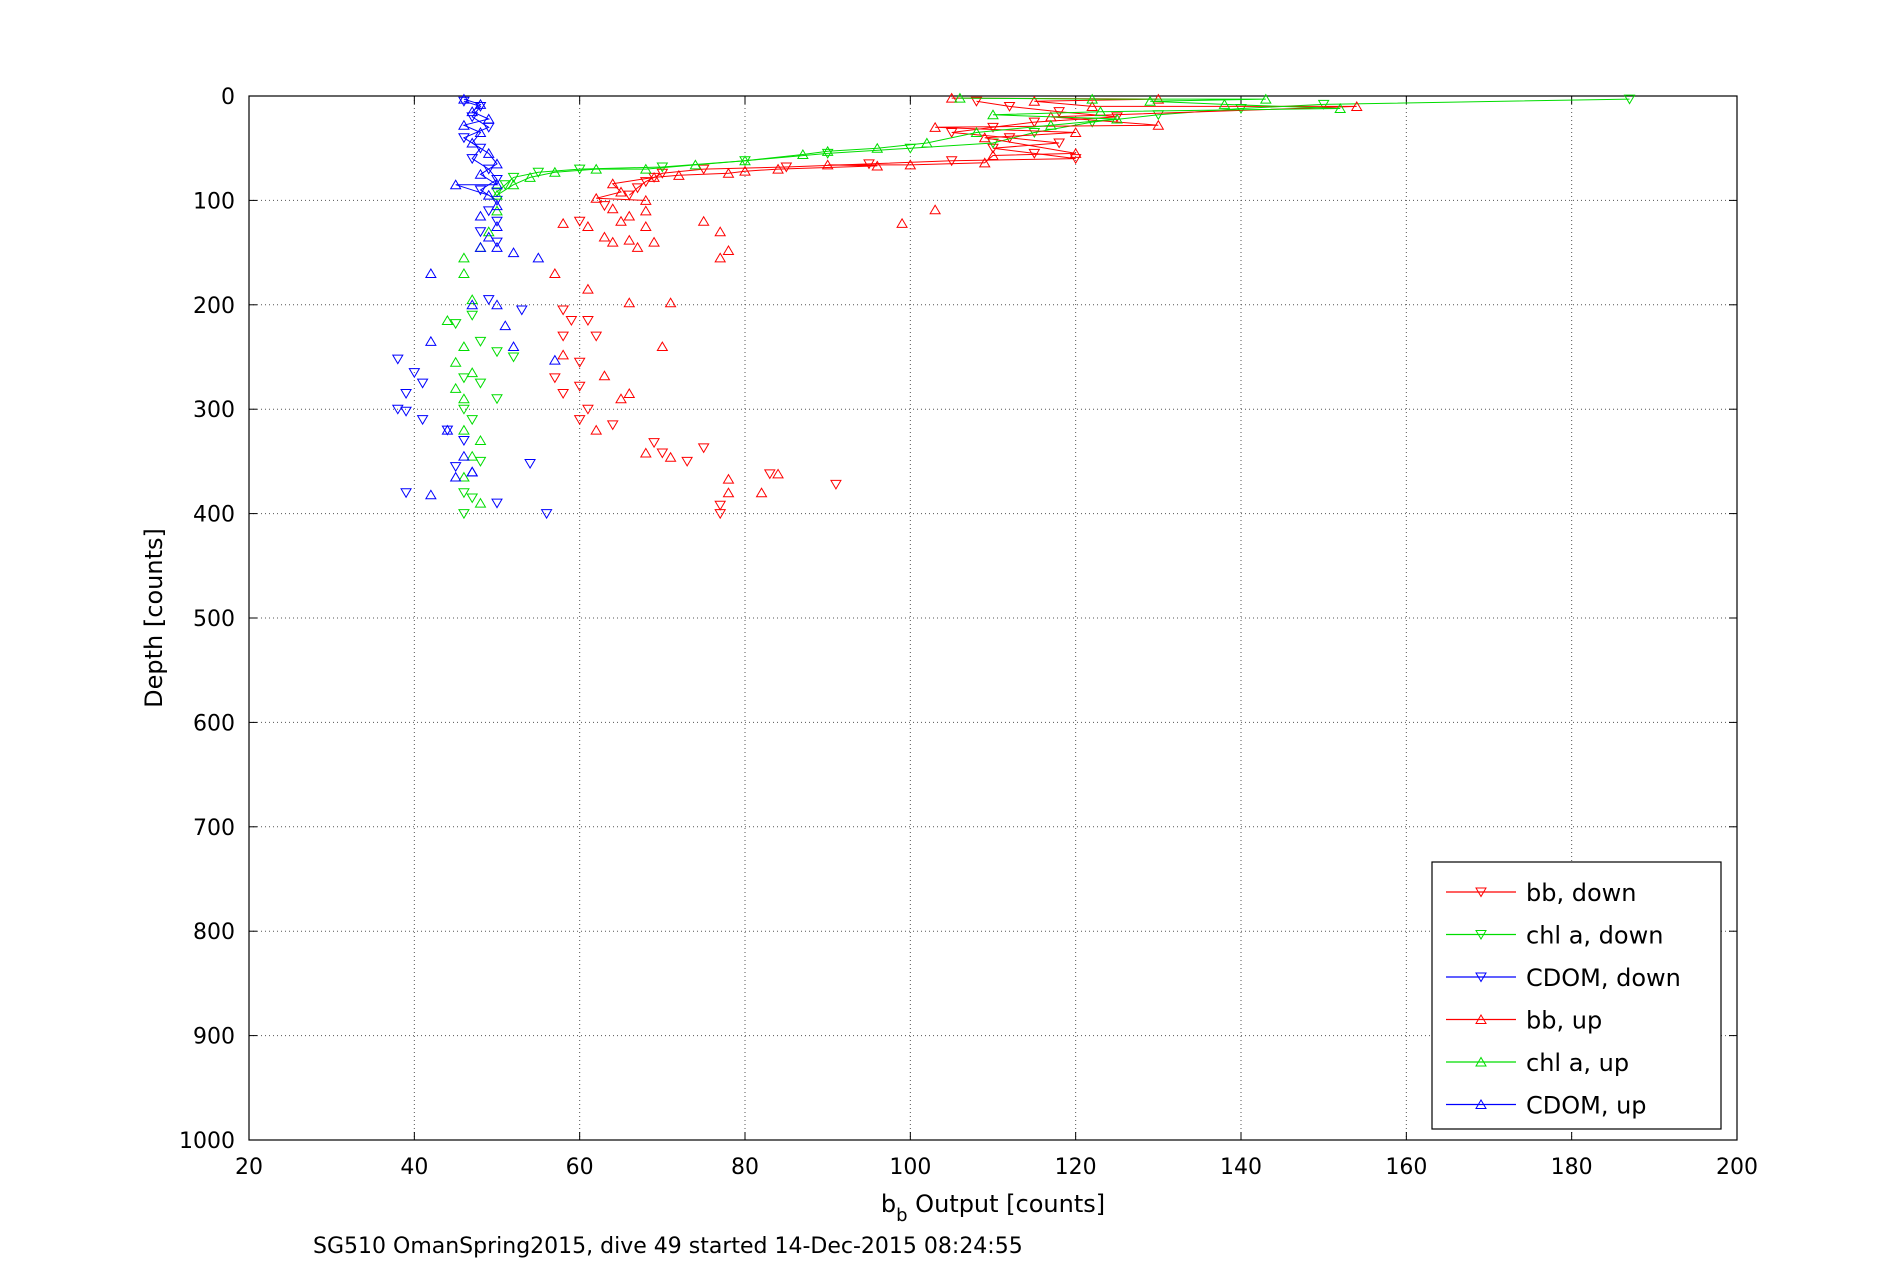 The image size is (1891, 1262). I want to click on x-tick-label: 60, so click(580, 1167).